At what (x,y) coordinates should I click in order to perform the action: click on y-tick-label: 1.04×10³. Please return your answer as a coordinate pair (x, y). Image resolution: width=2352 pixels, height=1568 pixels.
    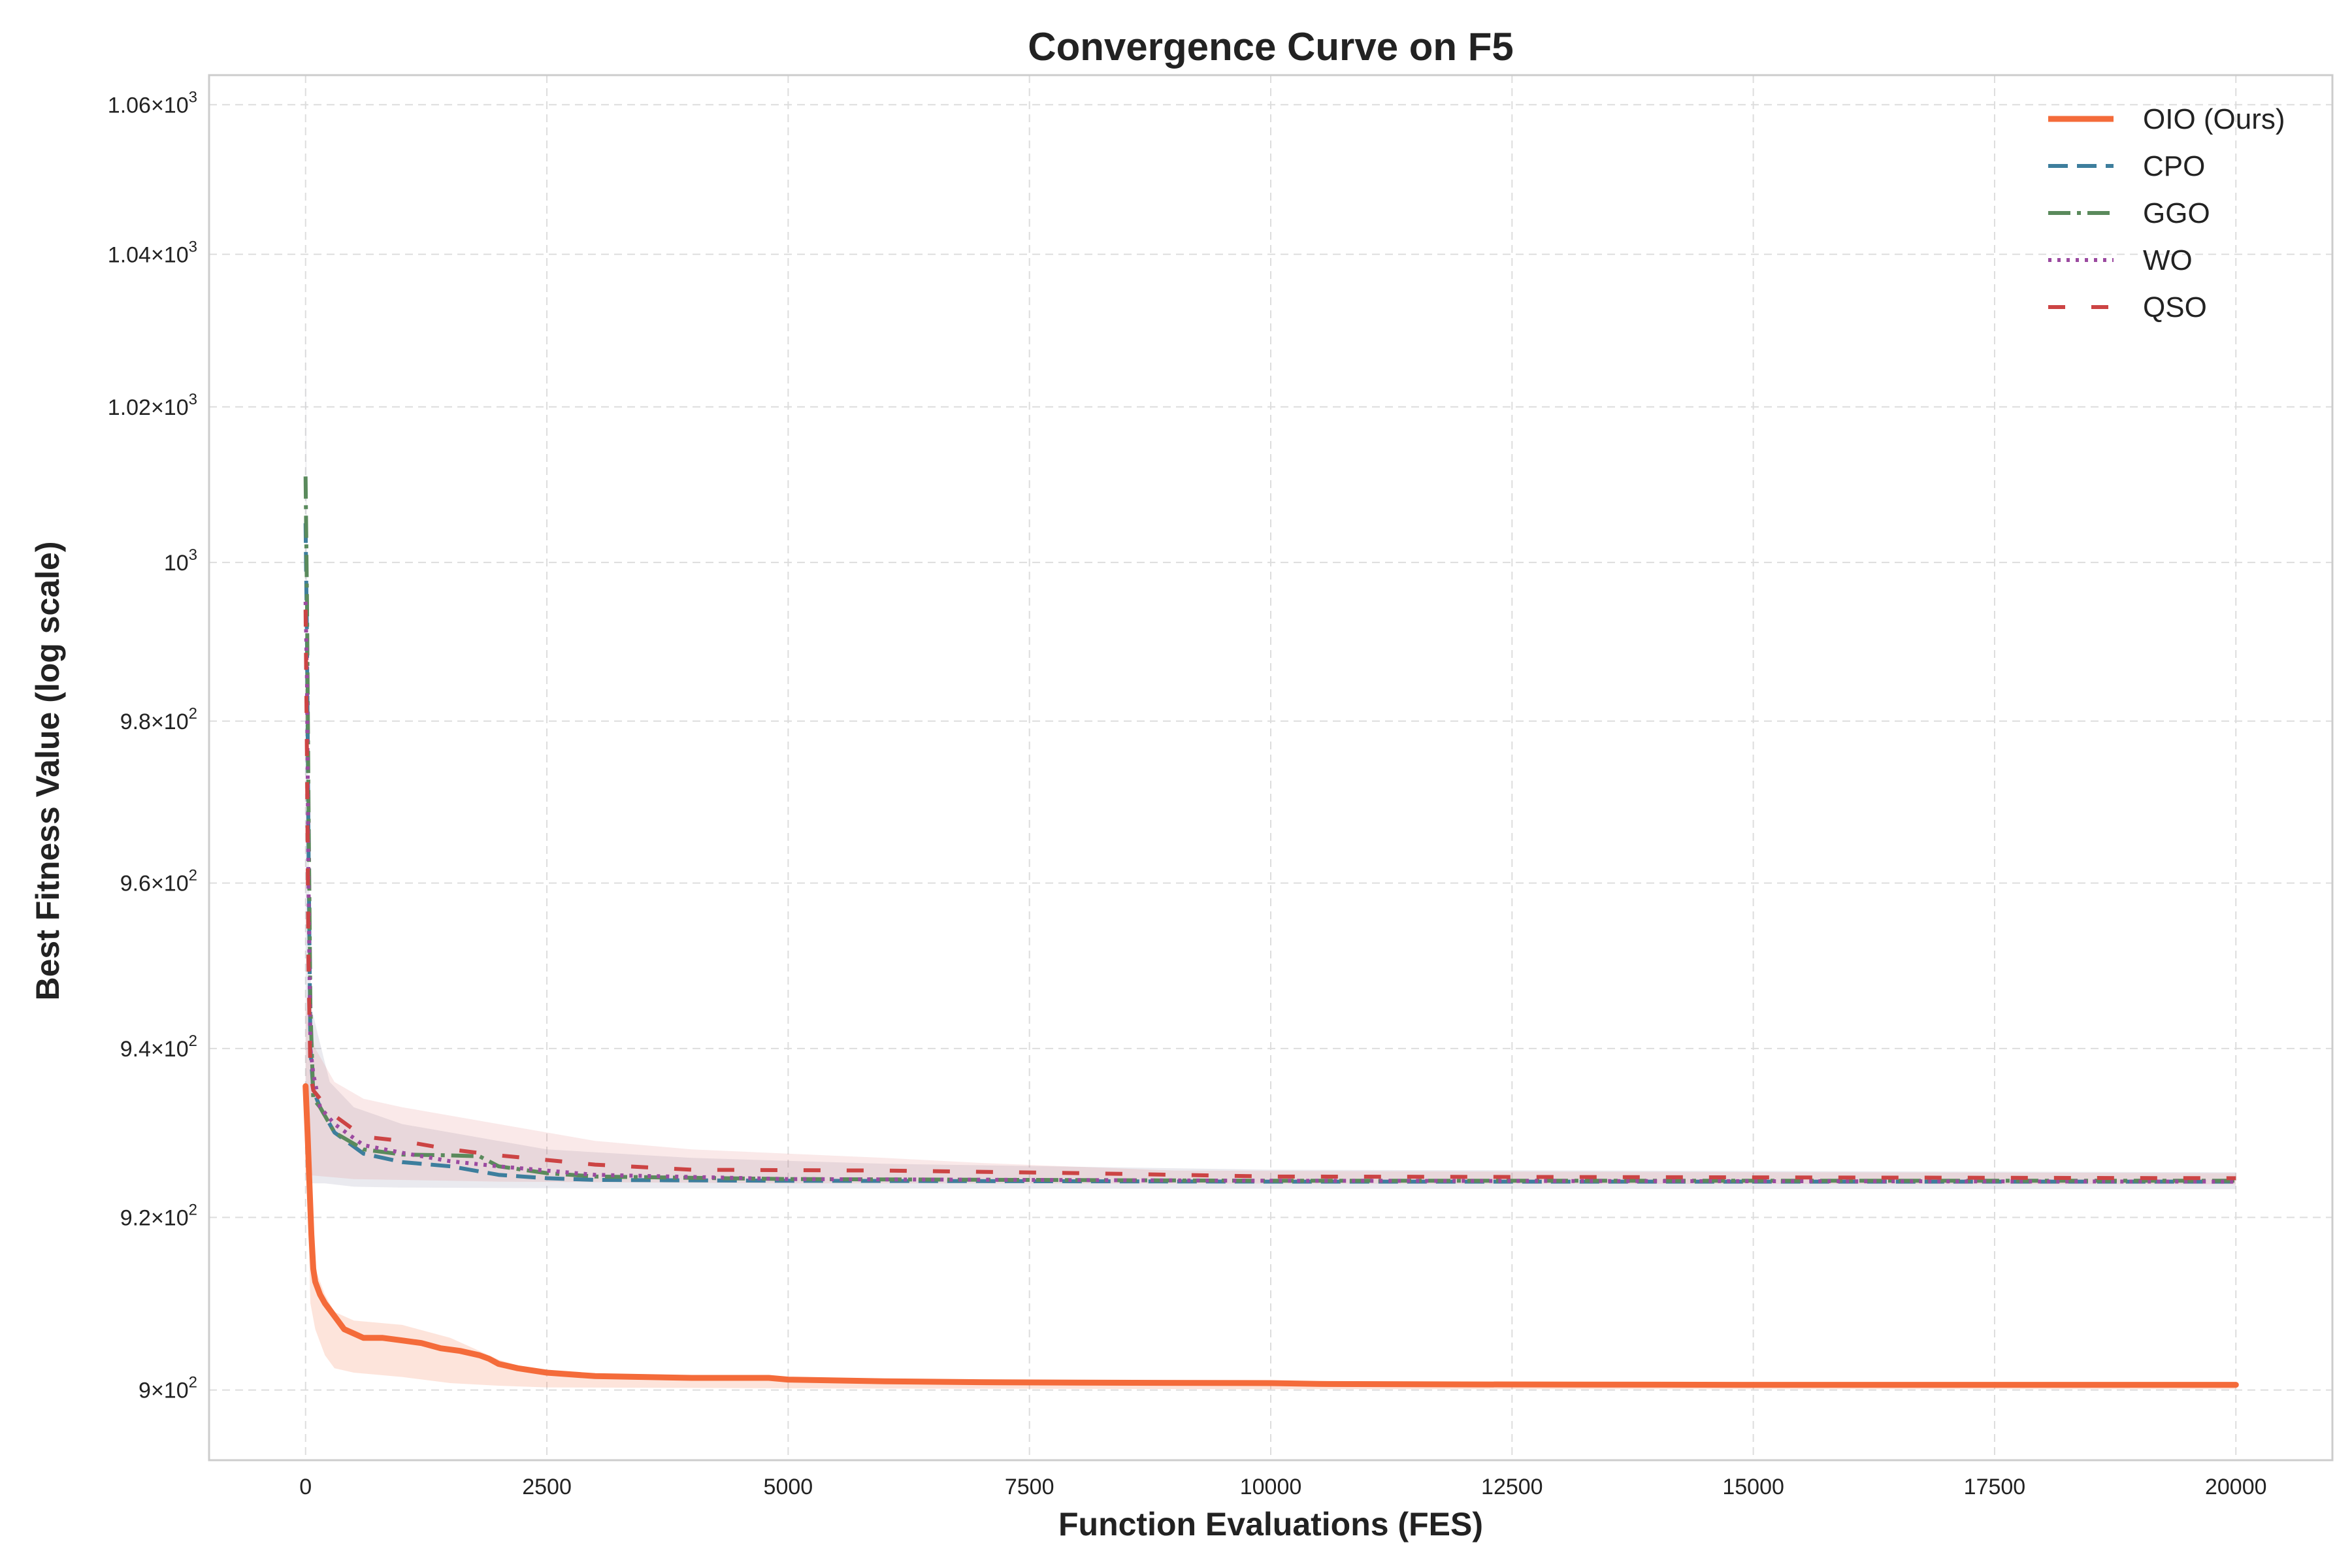
    Looking at the image, I should click on (152, 252).